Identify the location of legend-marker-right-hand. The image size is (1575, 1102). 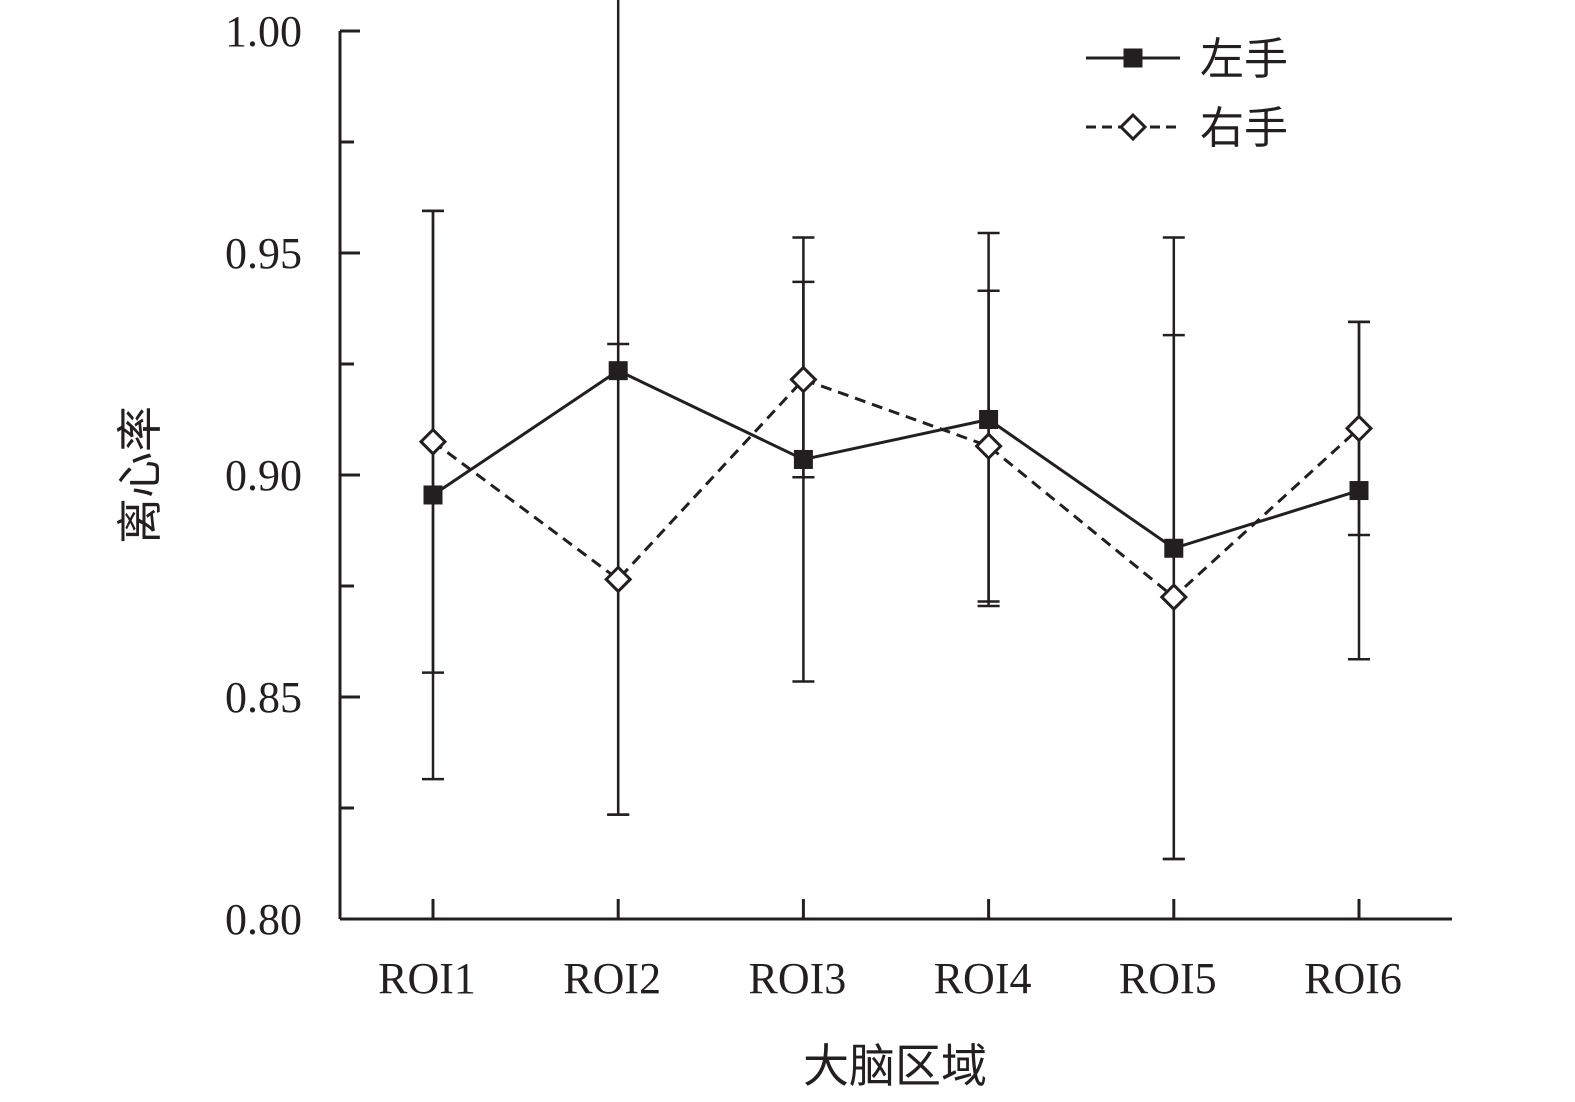
(1133, 127).